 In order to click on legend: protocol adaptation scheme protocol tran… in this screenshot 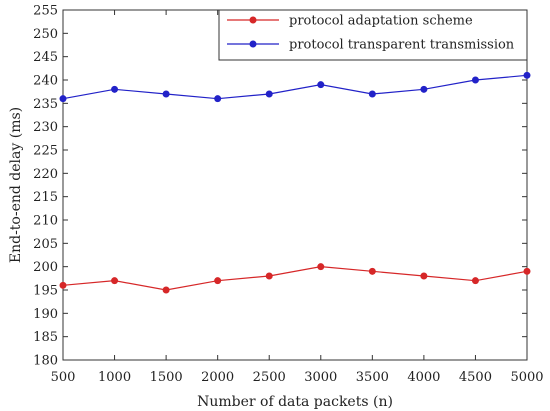, I will do `click(373, 35)`.